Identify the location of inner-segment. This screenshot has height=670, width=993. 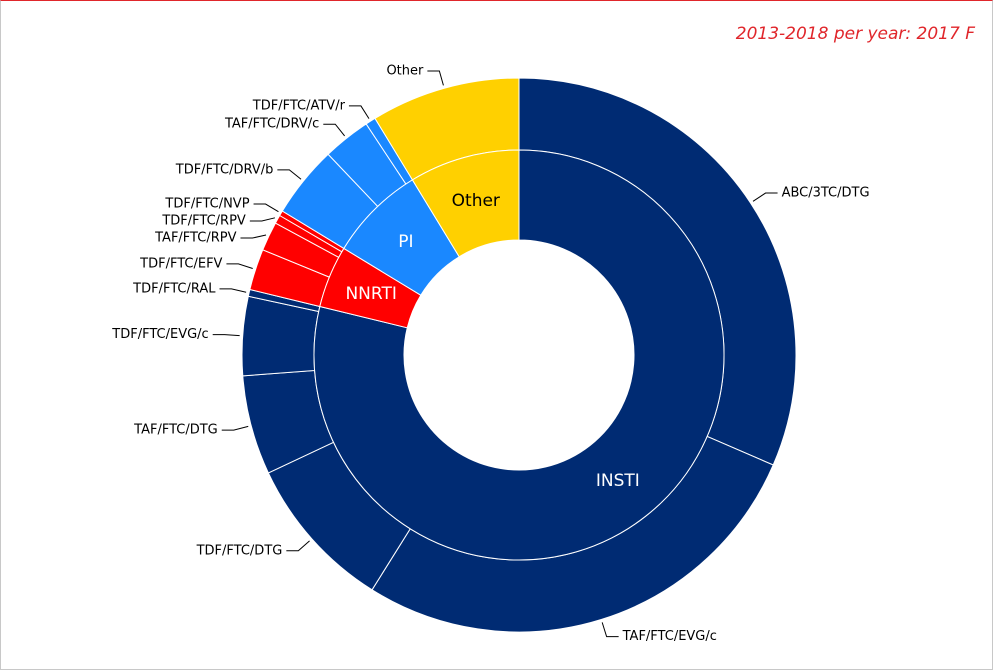
(465, 203).